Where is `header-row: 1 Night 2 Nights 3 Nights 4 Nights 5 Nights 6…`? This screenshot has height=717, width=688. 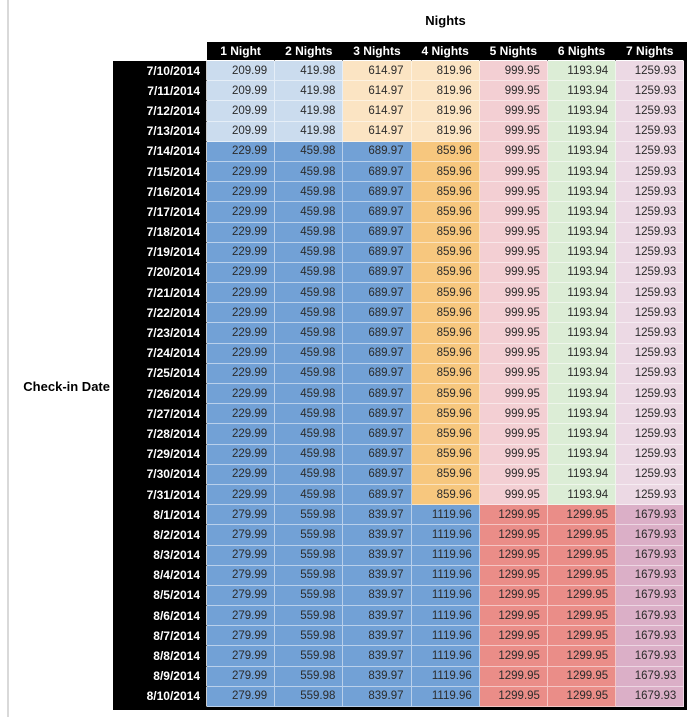
header-row: 1 Night 2 Nights 3 Nights 4 Nights 5 Nights 6… is located at coordinates (399, 51).